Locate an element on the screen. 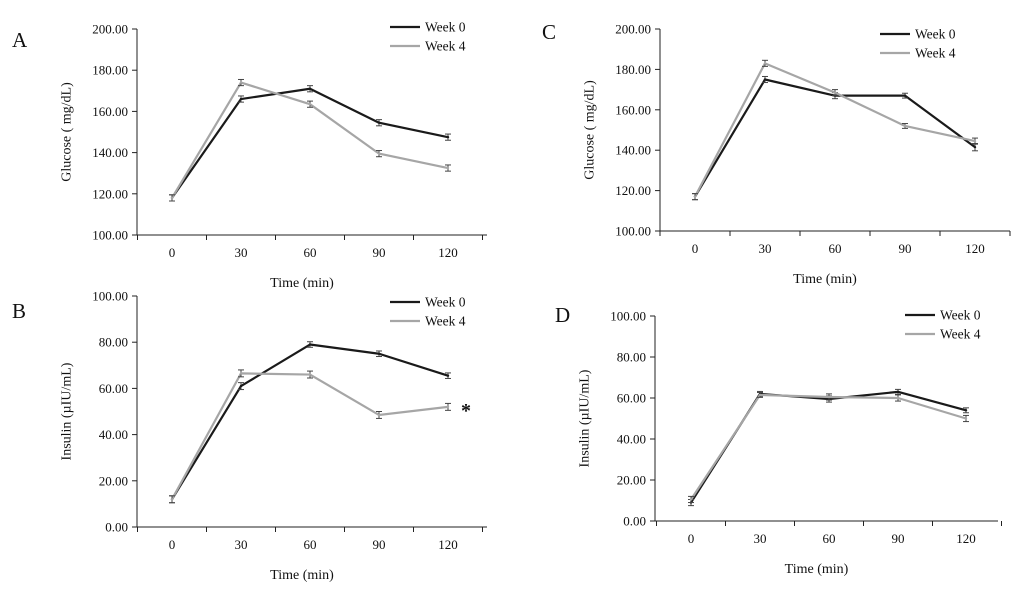 This screenshot has width=1024, height=590. y-tick-label: 20.00 is located at coordinates (631, 480).